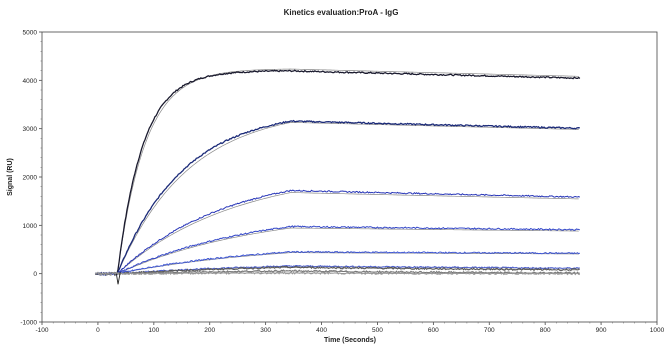 This screenshot has width=669, height=345. What do you see at coordinates (30, 226) in the screenshot?
I see `y-tick-label: 1000` at bounding box center [30, 226].